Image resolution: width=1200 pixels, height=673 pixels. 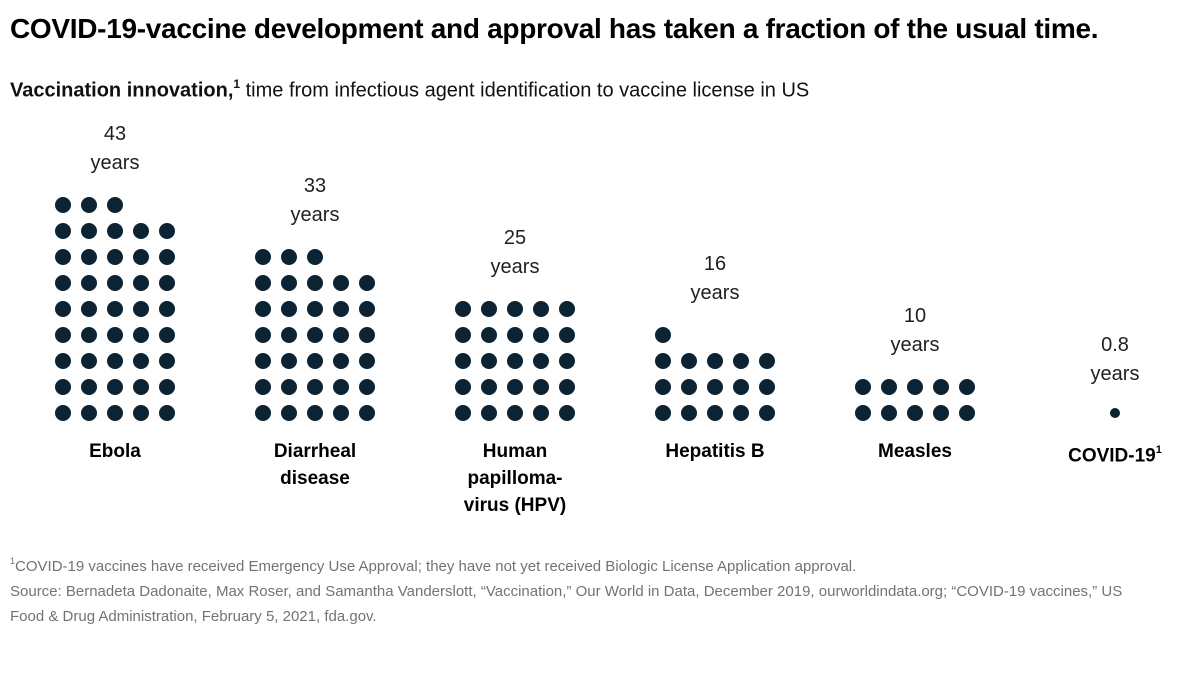 I want to click on dot-grid-measles, so click(x=915, y=399).